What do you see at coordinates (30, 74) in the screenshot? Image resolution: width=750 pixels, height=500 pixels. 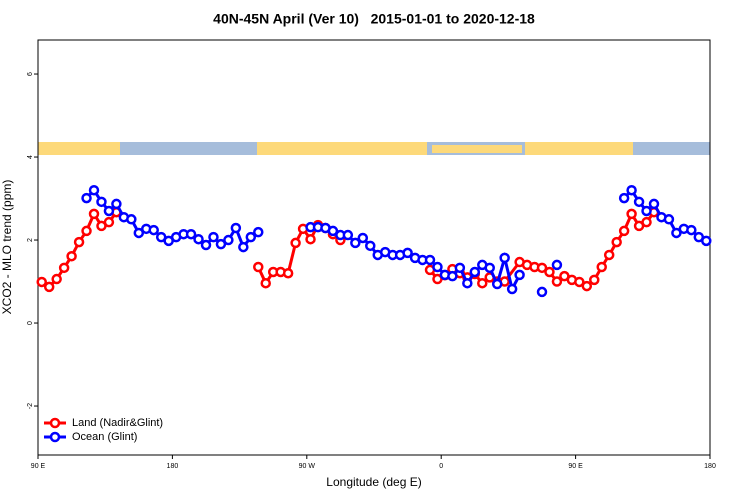 I see `y-tick-label: 6` at bounding box center [30, 74].